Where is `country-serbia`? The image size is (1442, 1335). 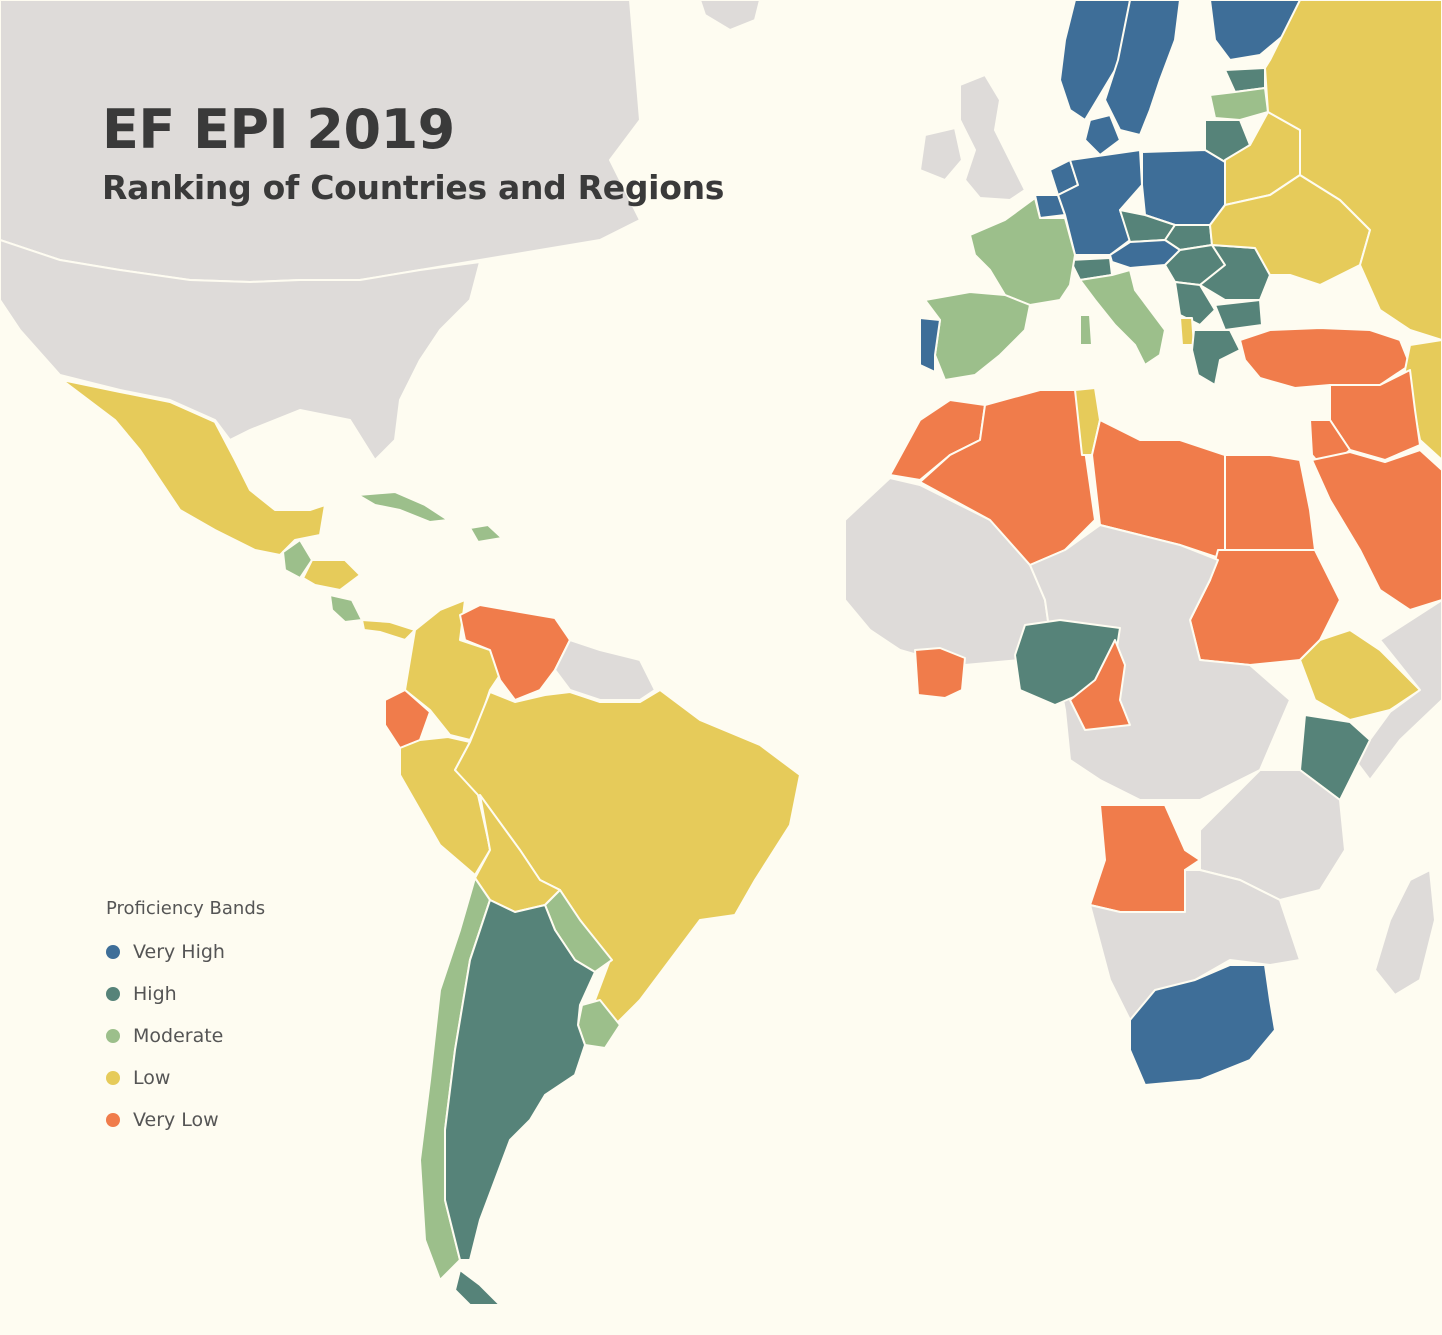 country-serbia is located at coordinates (1195, 303).